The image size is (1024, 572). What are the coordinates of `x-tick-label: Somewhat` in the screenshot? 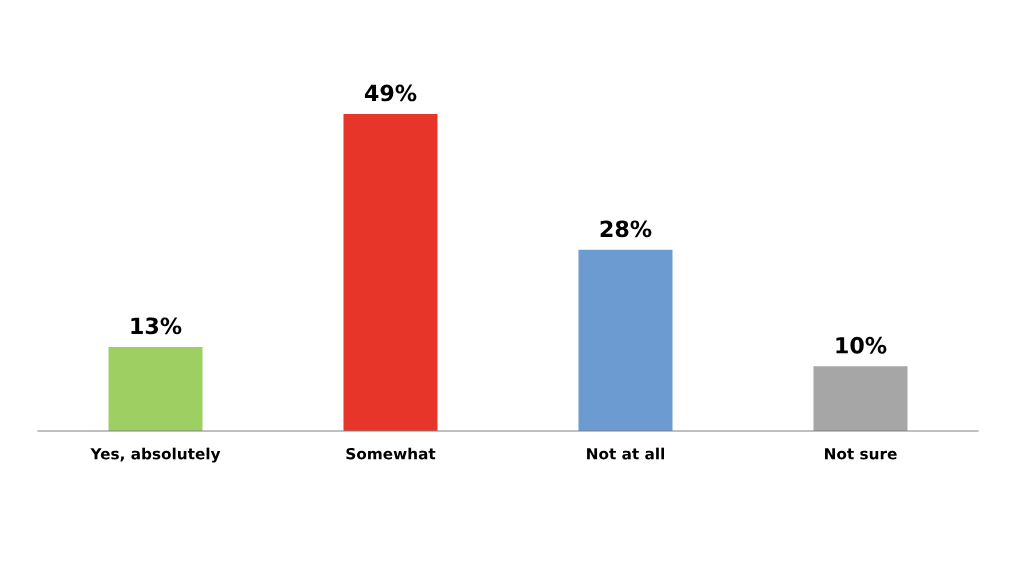 It's located at (391, 453).